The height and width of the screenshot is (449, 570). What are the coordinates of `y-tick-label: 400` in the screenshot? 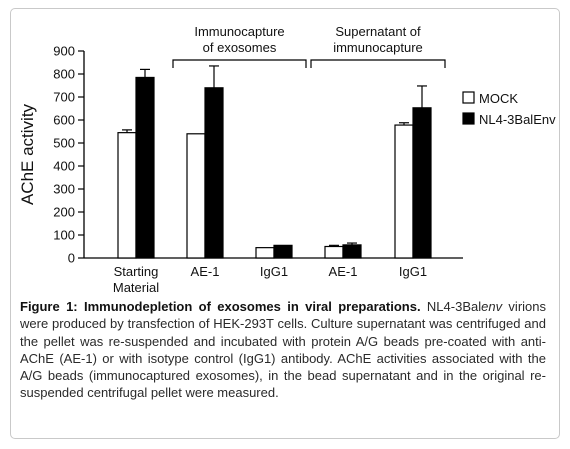 It's located at (64, 166).